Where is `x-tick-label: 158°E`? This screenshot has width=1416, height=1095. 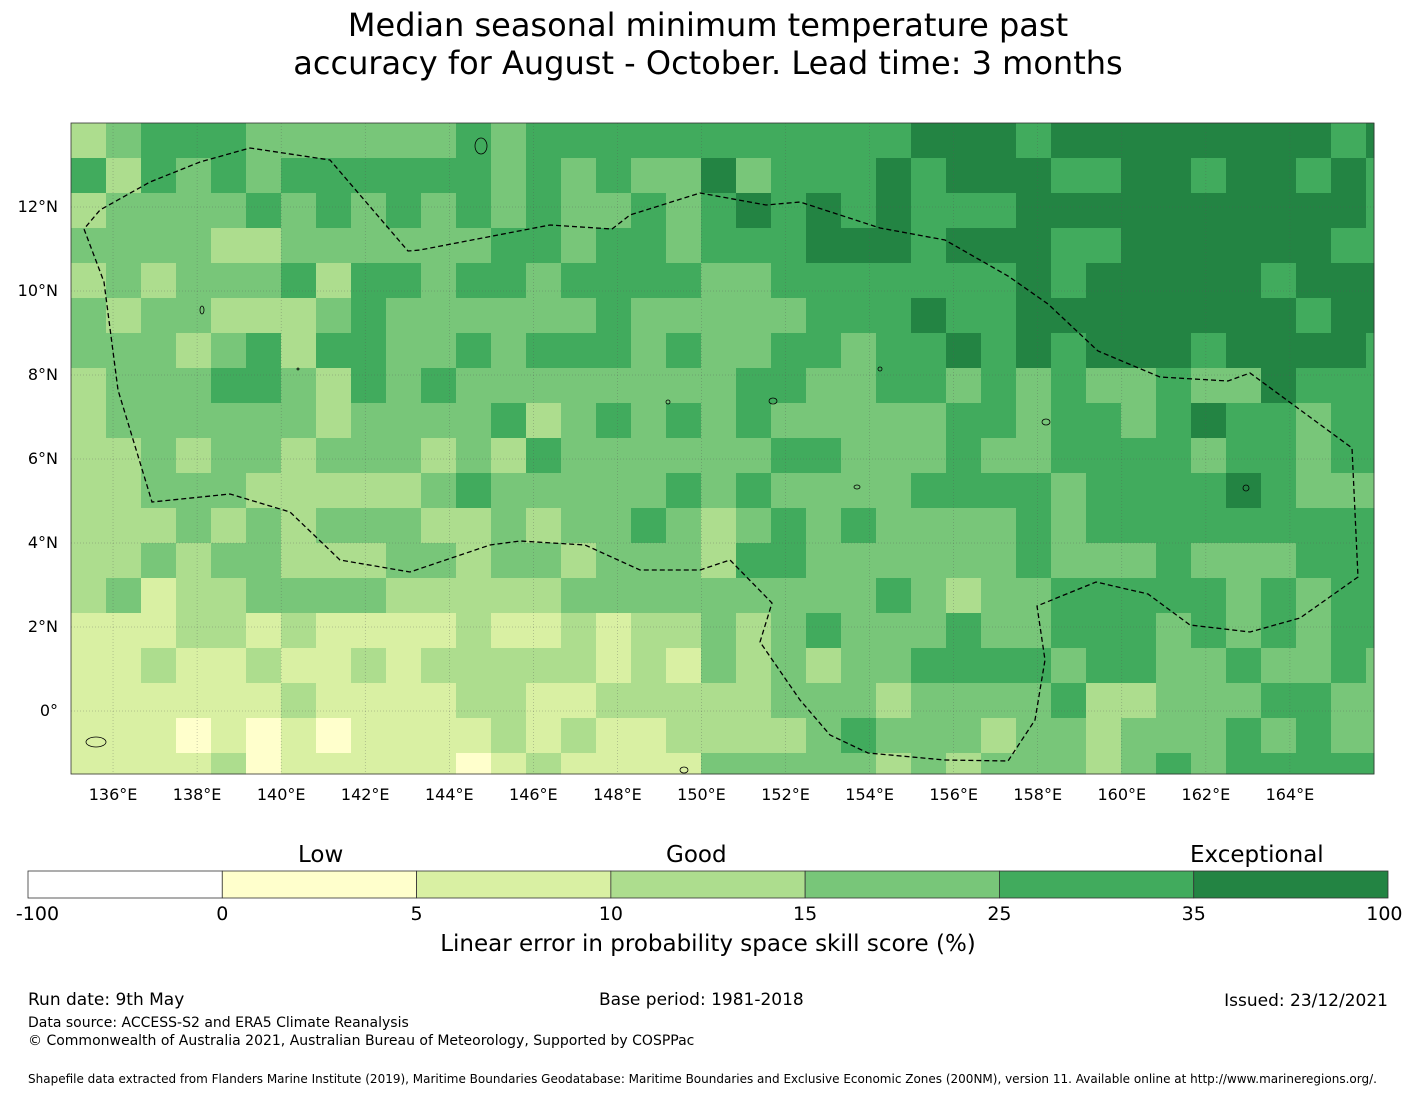 x-tick-label: 158°E is located at coordinates (1038, 794).